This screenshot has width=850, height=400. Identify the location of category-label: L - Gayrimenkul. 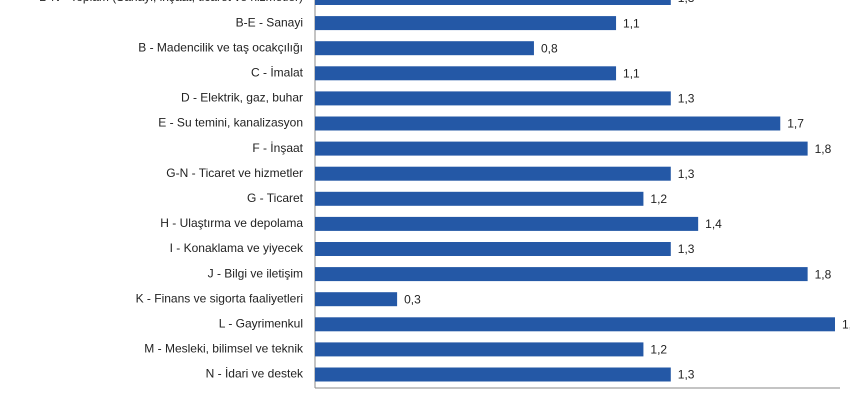
(261, 323).